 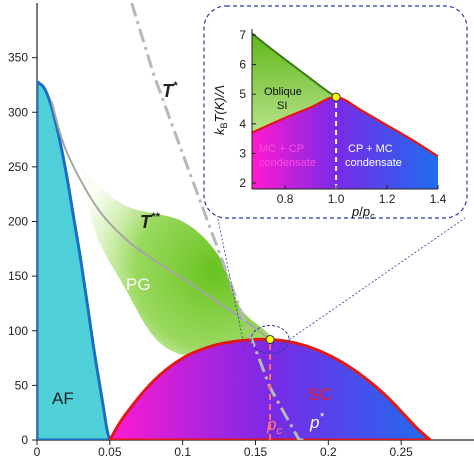 I want to click on x-tick-label: 0, so click(x=37, y=452).